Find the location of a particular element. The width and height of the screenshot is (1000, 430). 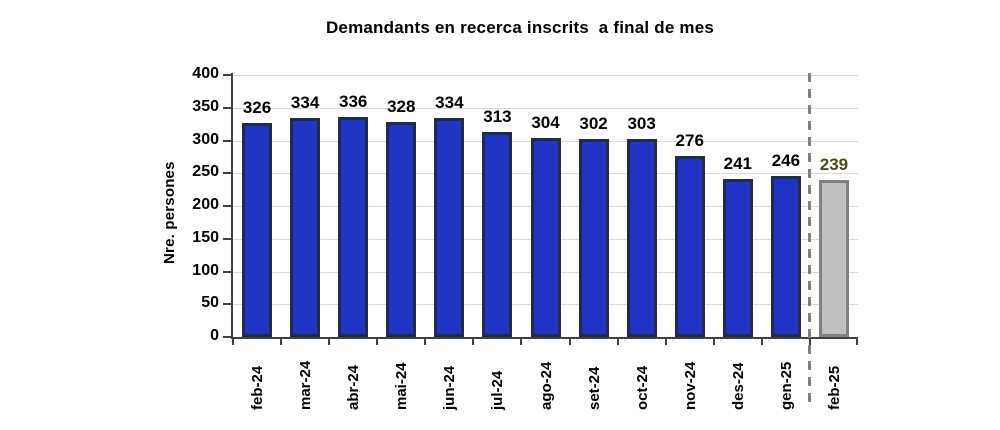

x-tick-label-abr-24: abr-24 is located at coordinates (354, 387).